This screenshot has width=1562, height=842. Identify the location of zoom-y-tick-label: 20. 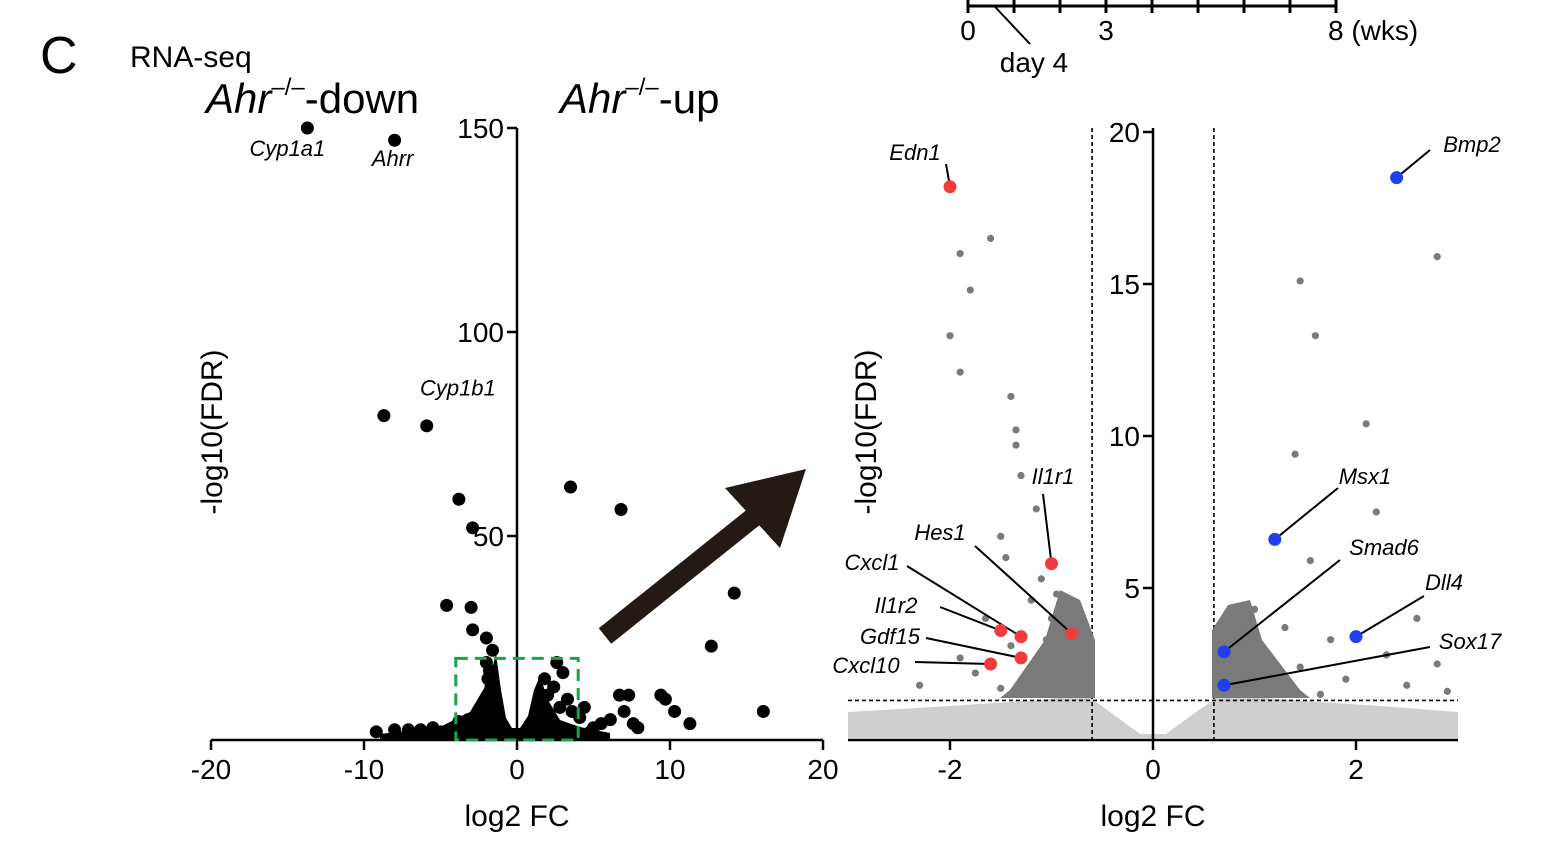
(1124, 132).